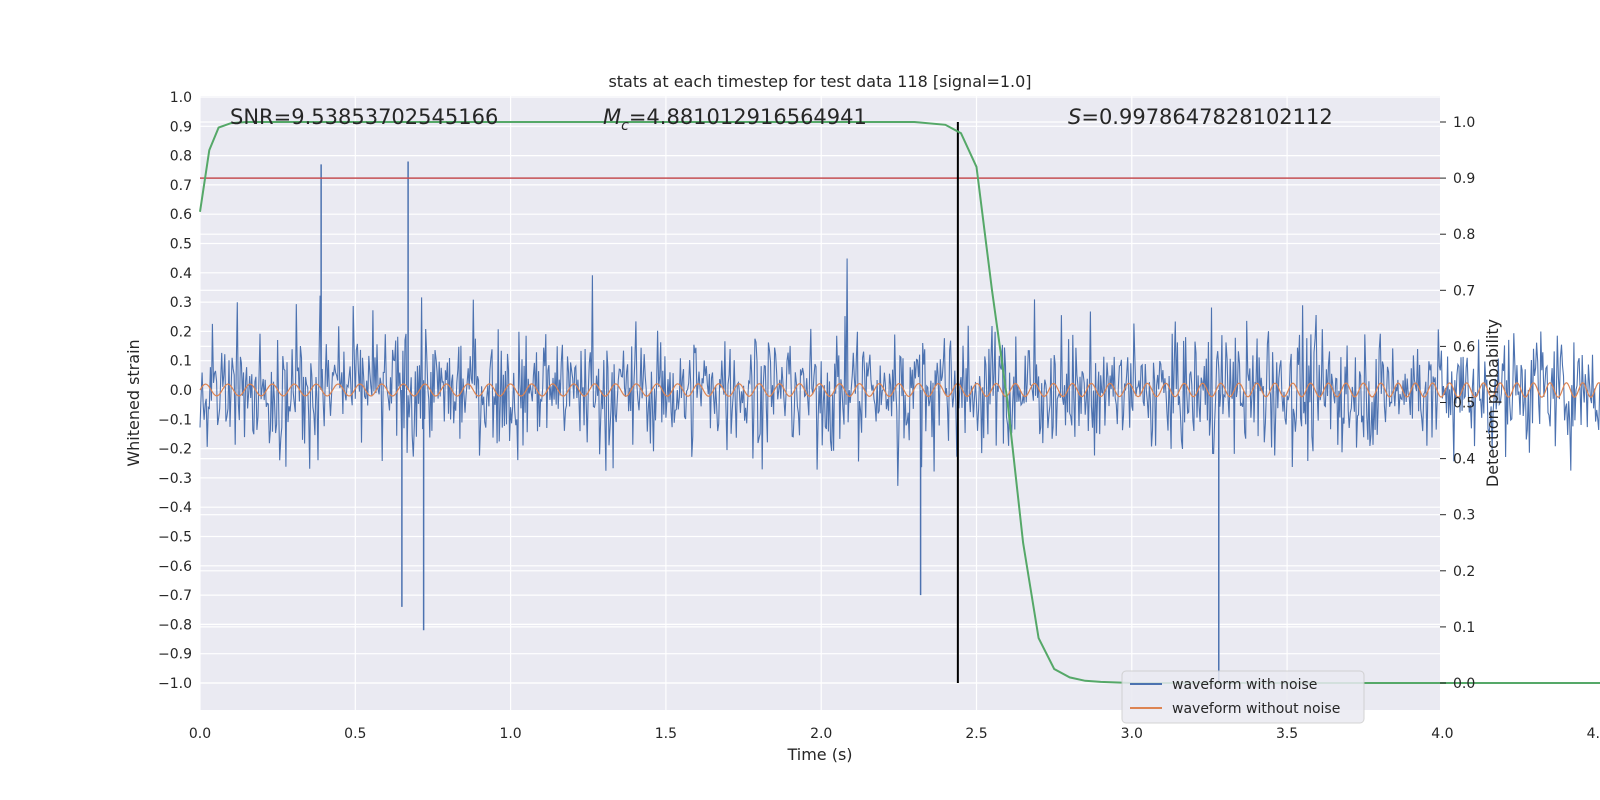  I want to click on y-tick-label: −0.8, so click(175, 625).